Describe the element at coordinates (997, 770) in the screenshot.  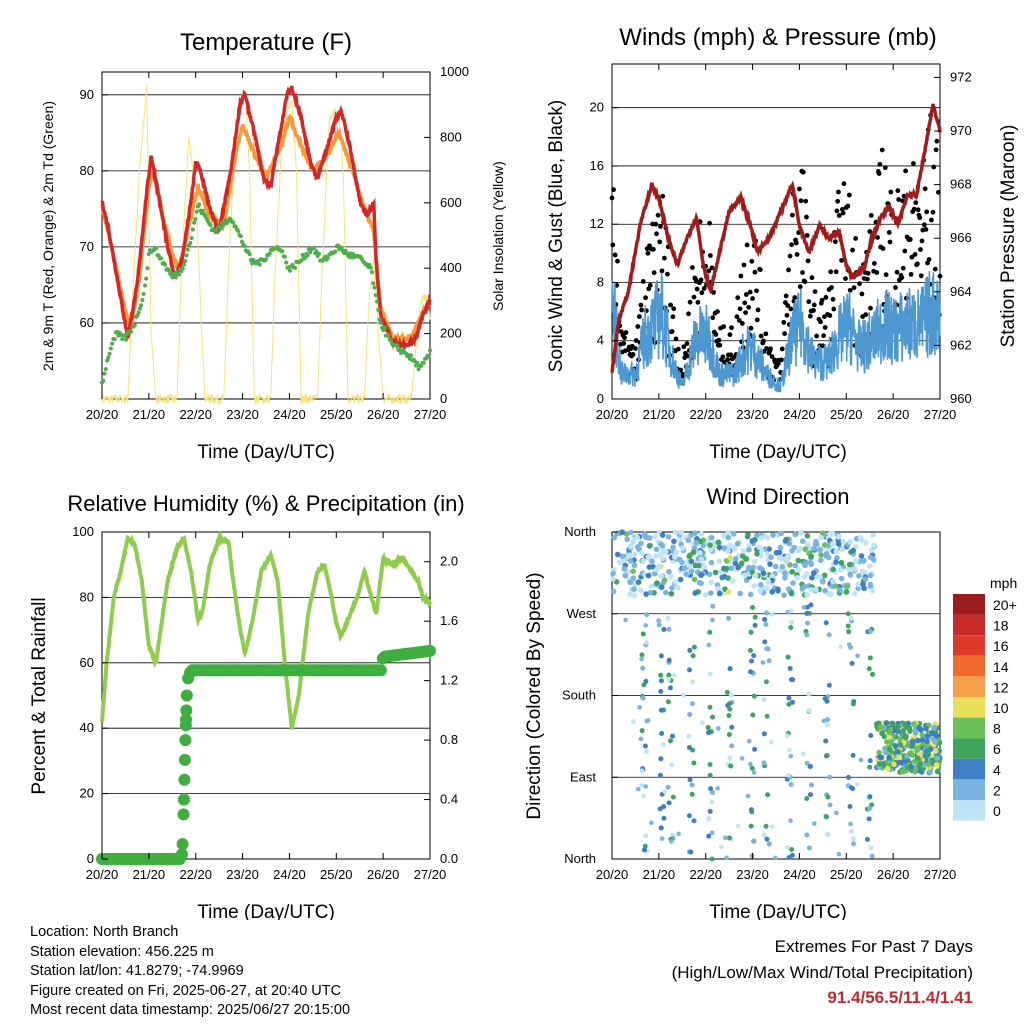
I see `legend-label: 4` at that location.